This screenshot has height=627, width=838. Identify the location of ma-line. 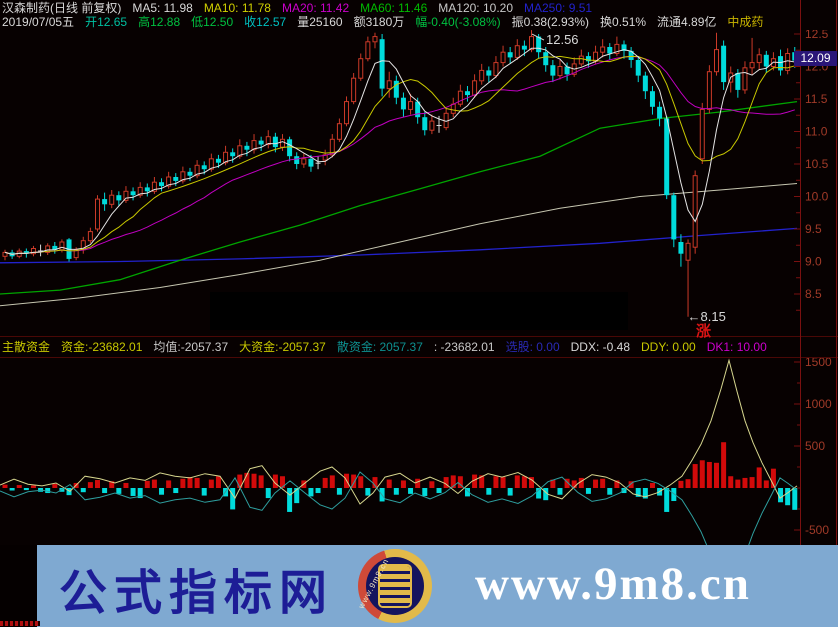
(399, 245).